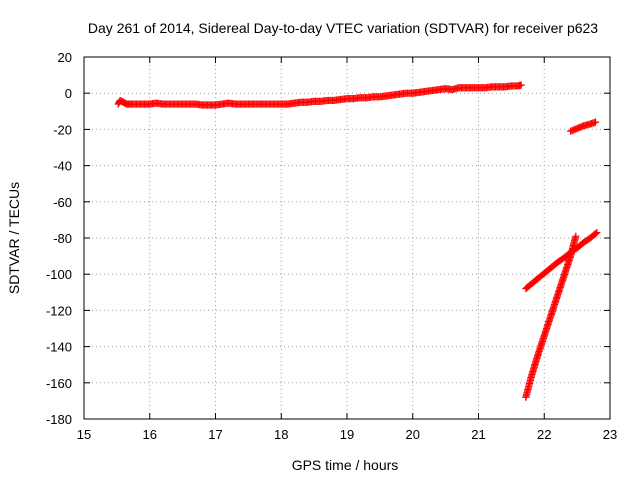 Image resolution: width=640 pixels, height=480 pixels. What do you see at coordinates (610, 434) in the screenshot?
I see `x-tick-label: 23` at bounding box center [610, 434].